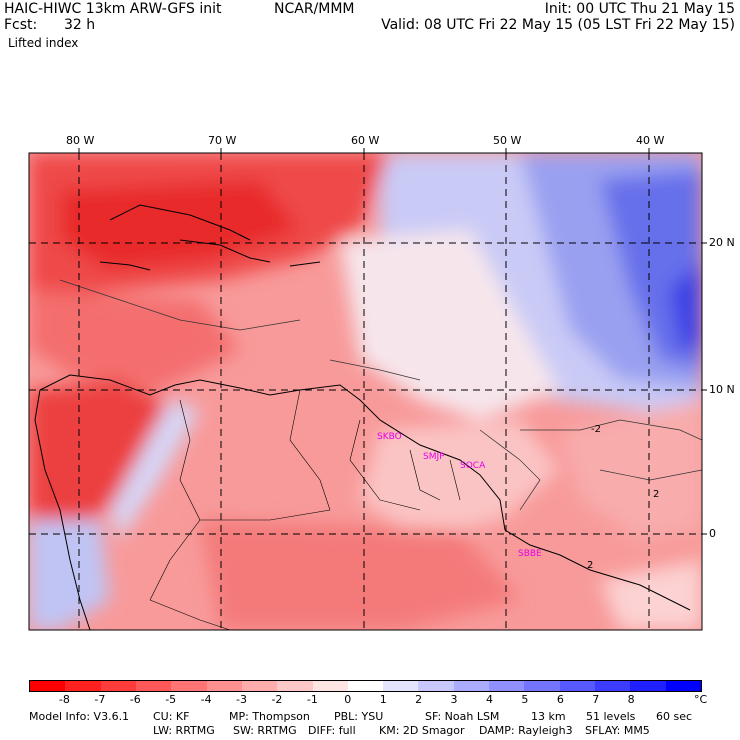 The image size is (740, 740). I want to click on model-title: HAIC-HIWC 13km ARW-GFS init, so click(113, 9).